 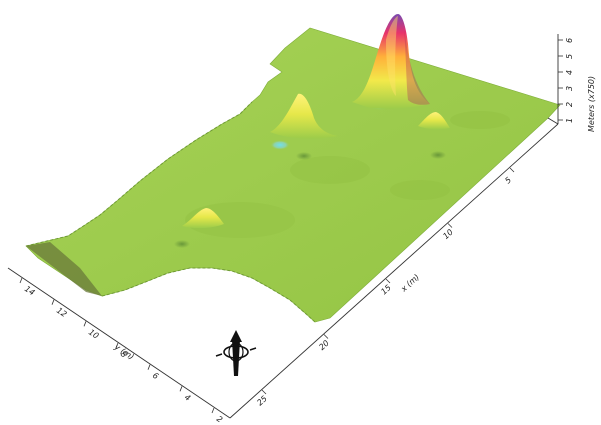 What do you see at coordinates (566, 80) in the screenshot?
I see `z-ticks: 1 2 3 4 5 6` at bounding box center [566, 80].